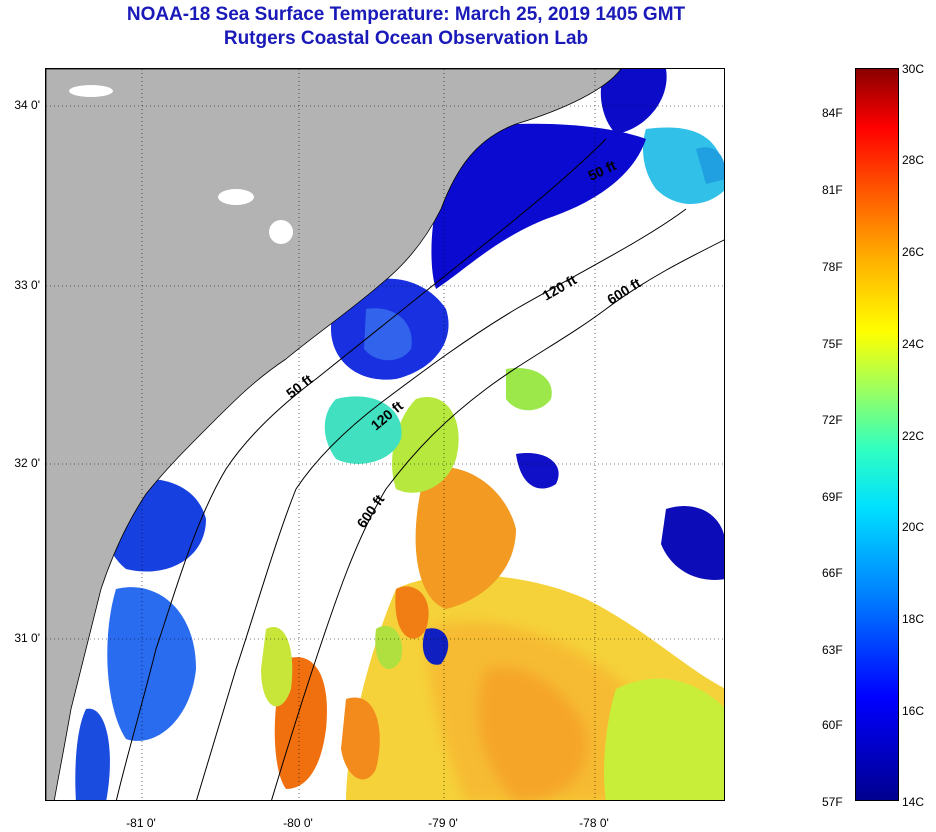  Describe the element at coordinates (443, 823) in the screenshot. I see `lon-label-79: -79 0'` at that location.